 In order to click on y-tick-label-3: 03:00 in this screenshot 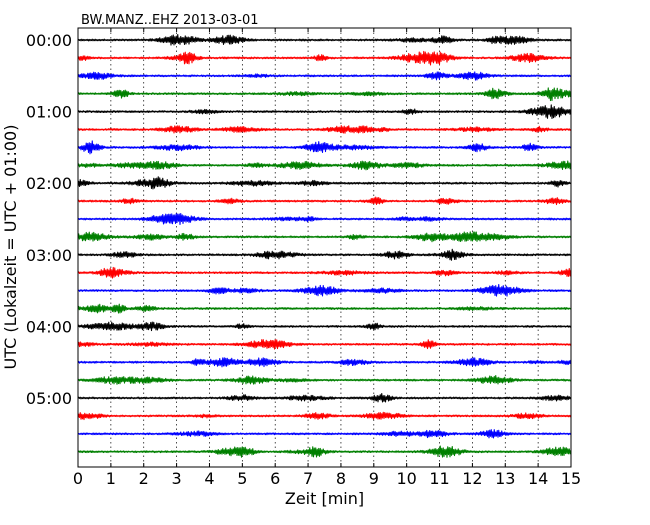, I will do `click(49, 255)`.